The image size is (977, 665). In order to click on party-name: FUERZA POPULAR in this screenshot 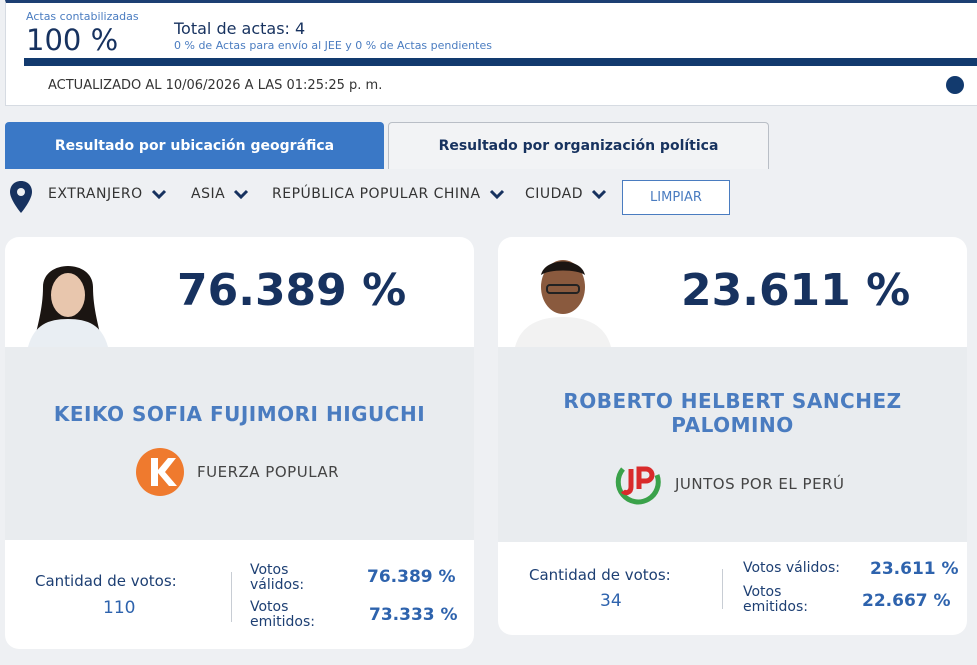, I will do `click(268, 472)`.